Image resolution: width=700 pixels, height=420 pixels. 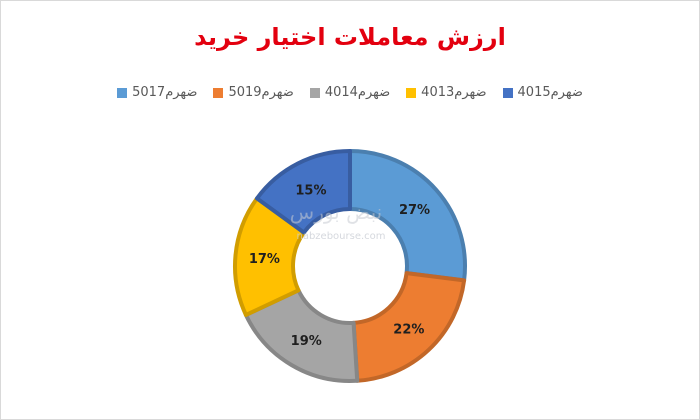 What do you see at coordinates (454, 92) in the screenshot?
I see `legend-label: ضهرم4013` at bounding box center [454, 92].